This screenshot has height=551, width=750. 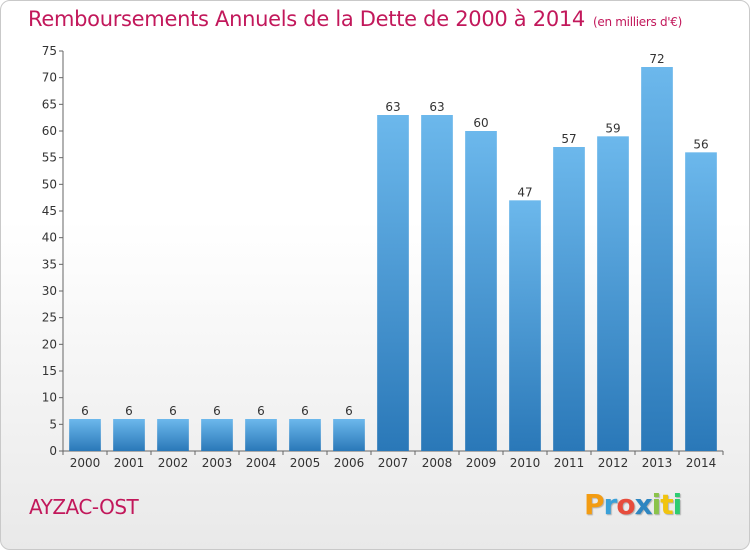 What do you see at coordinates (261, 435) in the screenshot?
I see `bar-2004` at bounding box center [261, 435].